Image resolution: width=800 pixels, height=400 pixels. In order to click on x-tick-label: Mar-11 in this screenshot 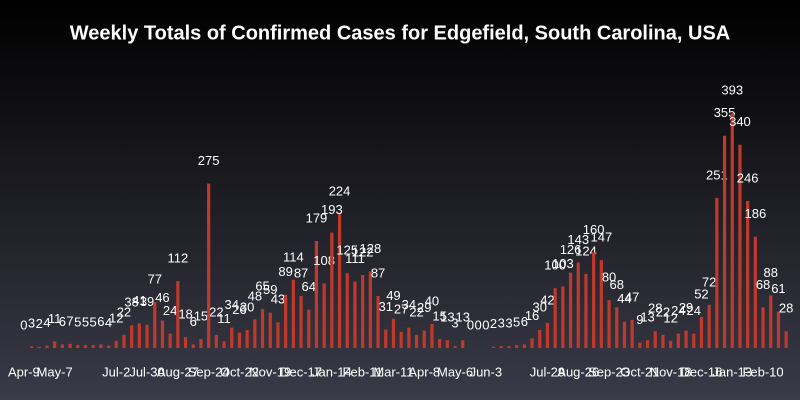, I will do `click(393, 371)`.